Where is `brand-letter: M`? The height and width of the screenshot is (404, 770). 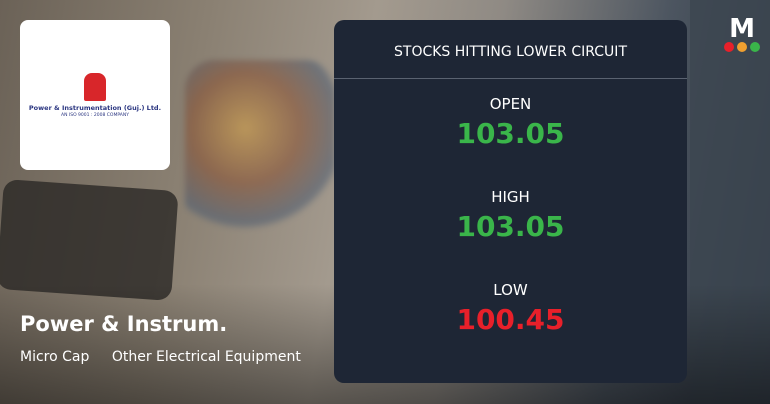 brand-letter: M is located at coordinates (742, 29).